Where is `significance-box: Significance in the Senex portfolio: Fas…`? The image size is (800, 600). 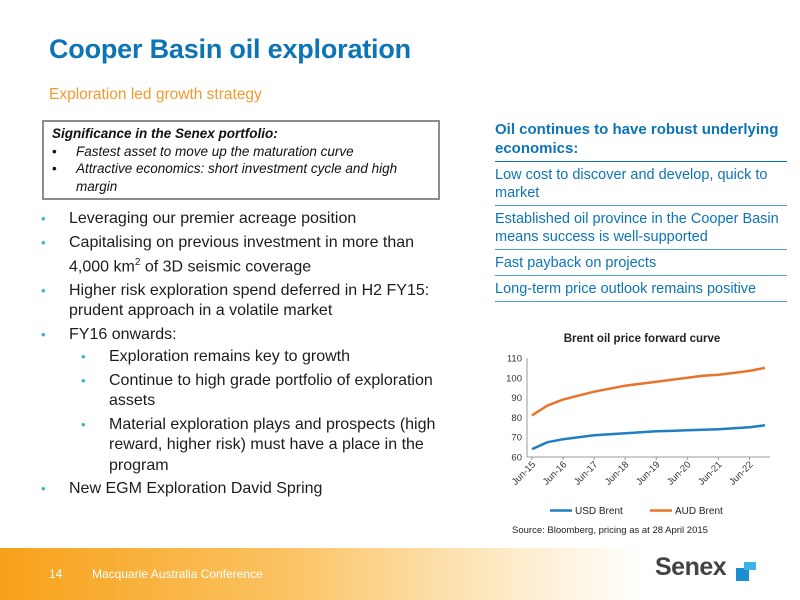
significance-box: Significance in the Senex portfolio: Fas… is located at coordinates (241, 160).